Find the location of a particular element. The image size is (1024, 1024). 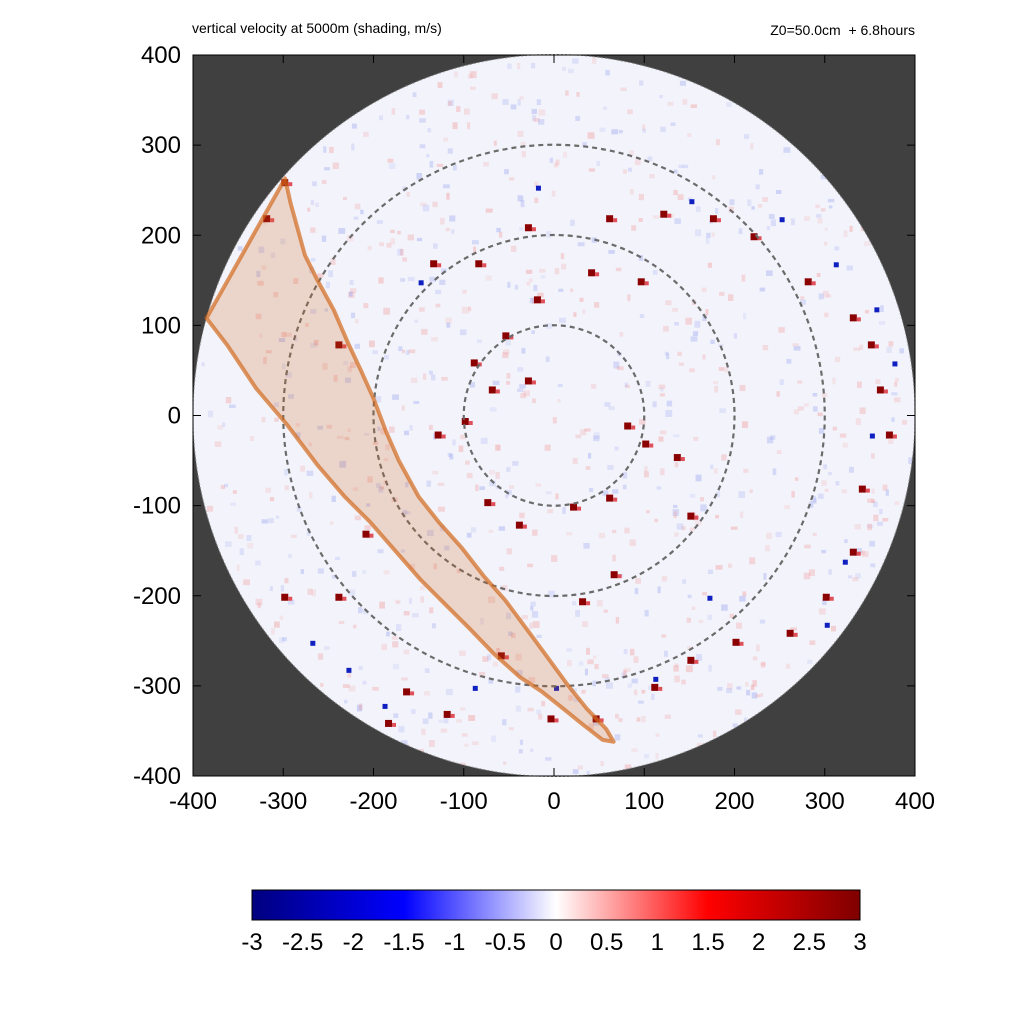

range-ring is located at coordinates (554, 415).